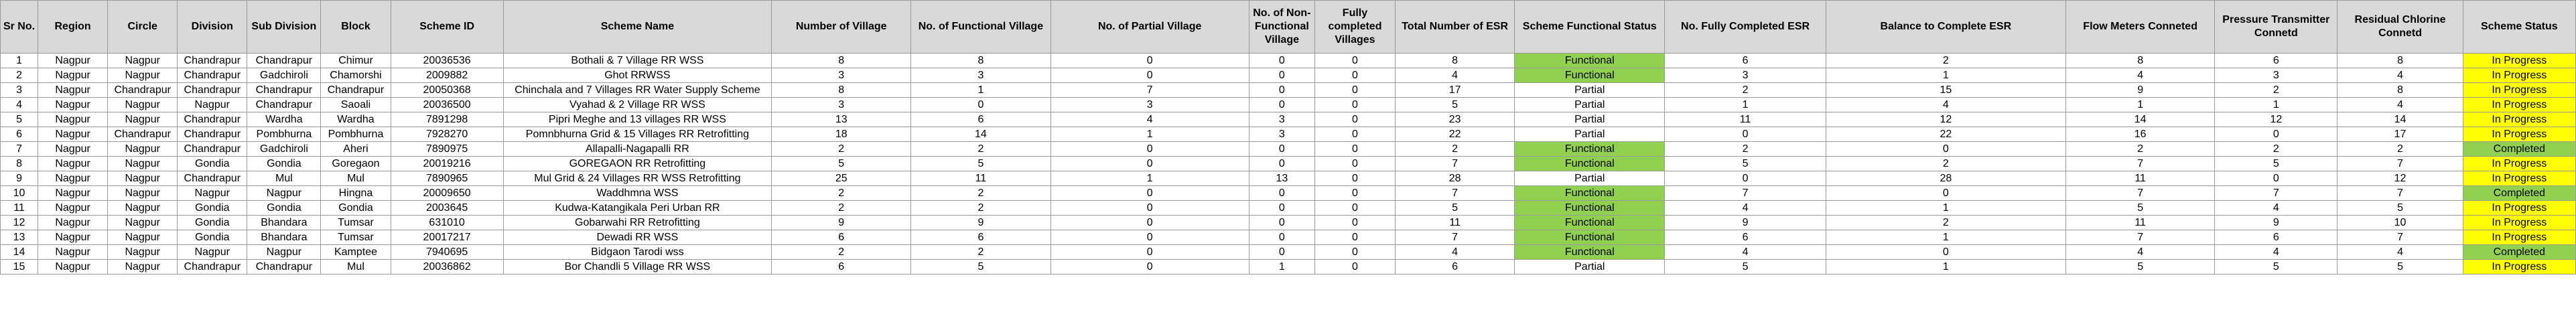 The width and height of the screenshot is (2576, 314). What do you see at coordinates (447, 119) in the screenshot?
I see `cell-scheme-id: 7891298` at bounding box center [447, 119].